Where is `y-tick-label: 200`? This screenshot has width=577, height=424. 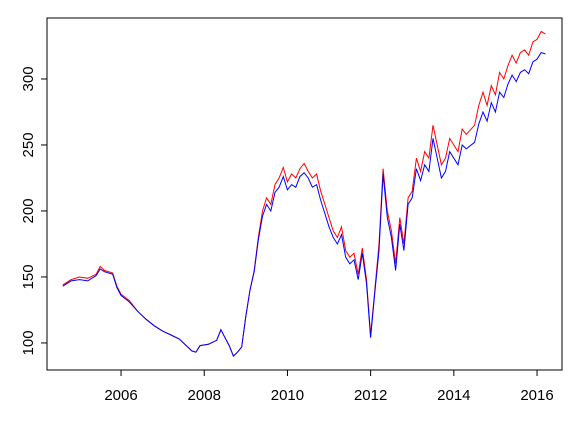 y-tick-label: 200 is located at coordinates (28, 210).